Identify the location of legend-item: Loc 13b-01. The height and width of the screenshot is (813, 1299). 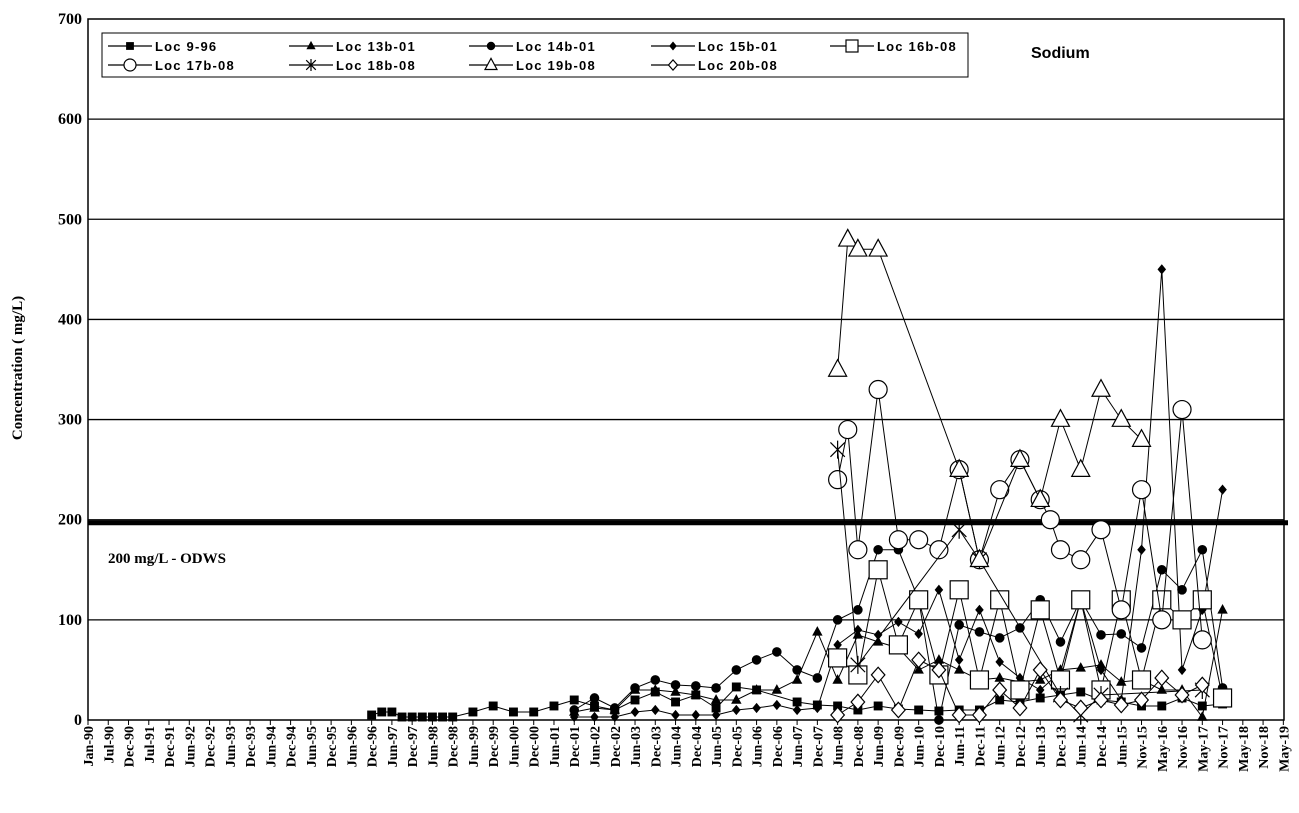
(352, 46).